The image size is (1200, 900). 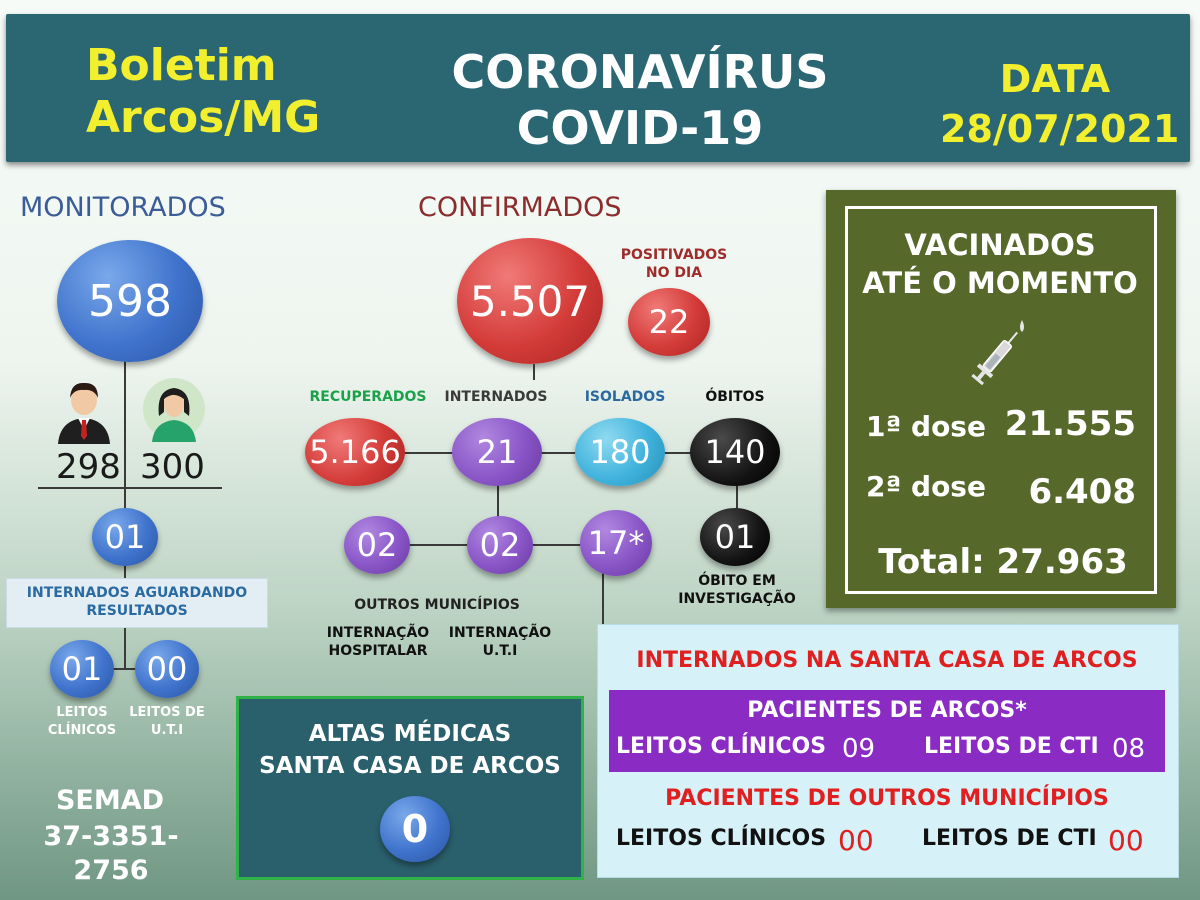 I want to click on aguardando-value: 01, so click(x=125, y=537).